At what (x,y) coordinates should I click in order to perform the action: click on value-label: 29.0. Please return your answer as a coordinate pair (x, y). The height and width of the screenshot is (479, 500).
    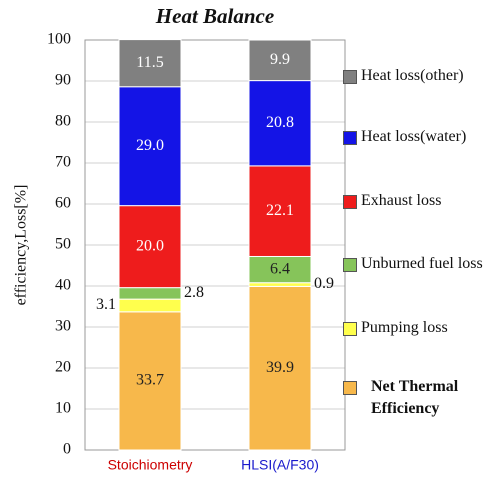
    Looking at the image, I should click on (150, 145).